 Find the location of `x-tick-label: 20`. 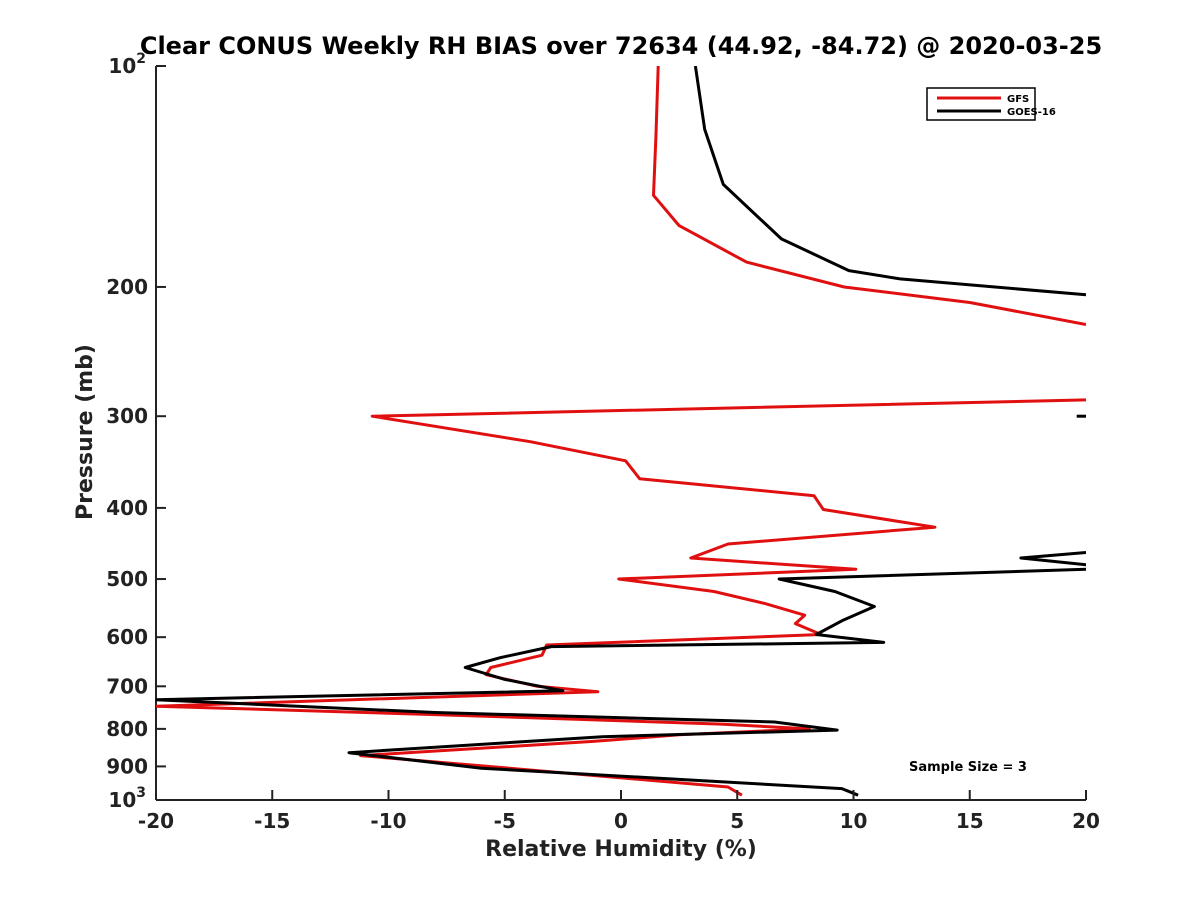

x-tick-label: 20 is located at coordinates (1086, 821).